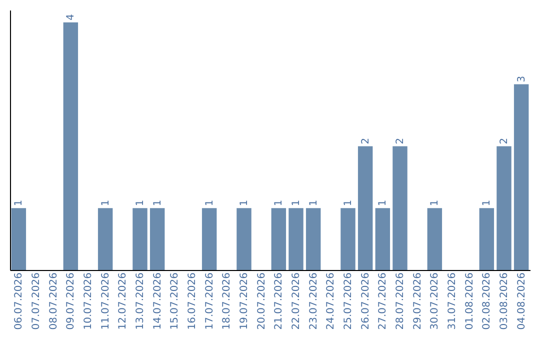 The image size is (540, 340). I want to click on x-tick-label: 20.07.2026, so click(262, 301).